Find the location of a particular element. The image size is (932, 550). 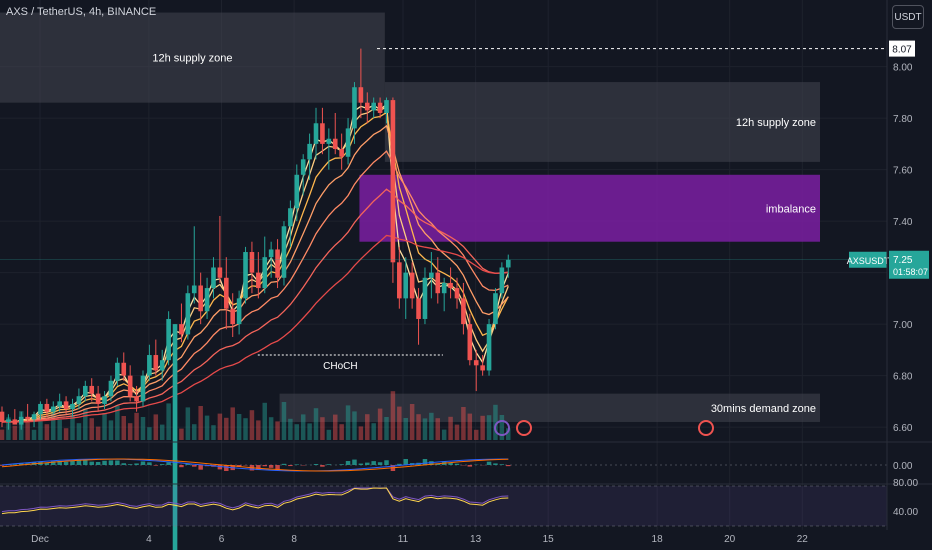

x-tick-label: 22 is located at coordinates (803, 539).